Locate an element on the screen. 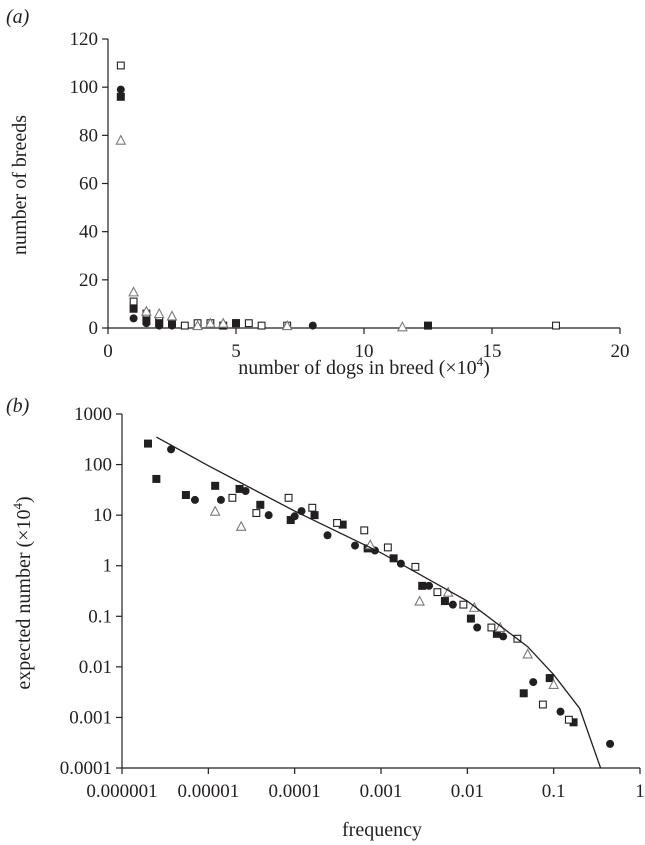  panel-a-y-tick-label: 100 is located at coordinates (84, 87).